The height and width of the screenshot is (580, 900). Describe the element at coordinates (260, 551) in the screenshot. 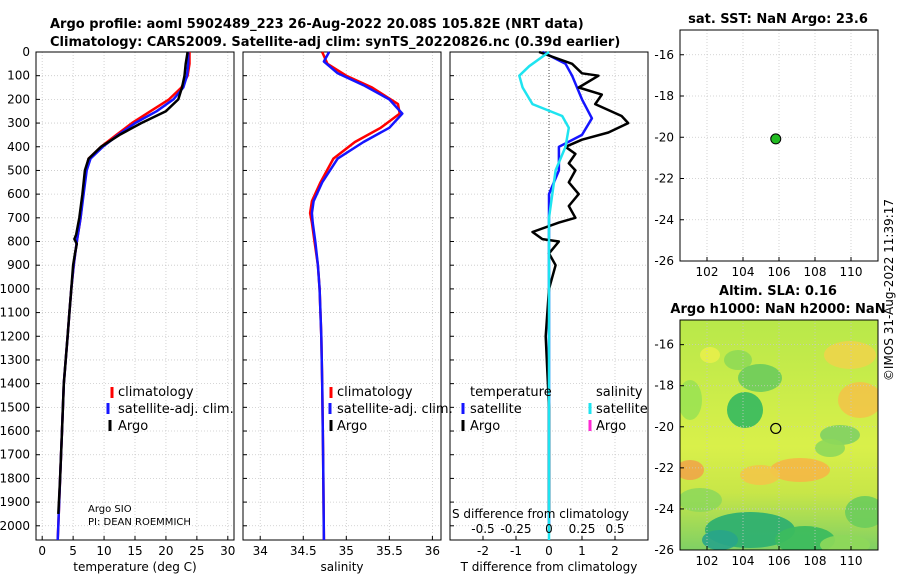

I see `x-tick-label: 34` at that location.